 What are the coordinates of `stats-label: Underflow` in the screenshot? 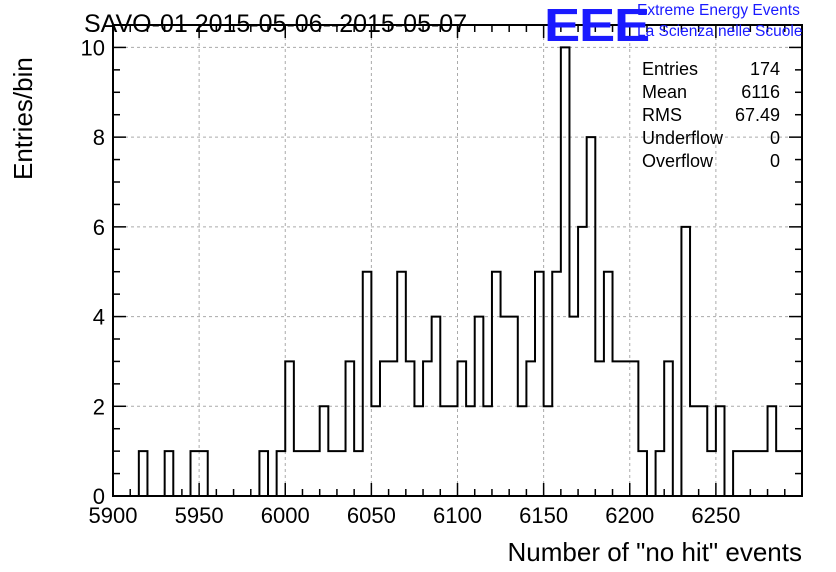 It's located at (683, 138).